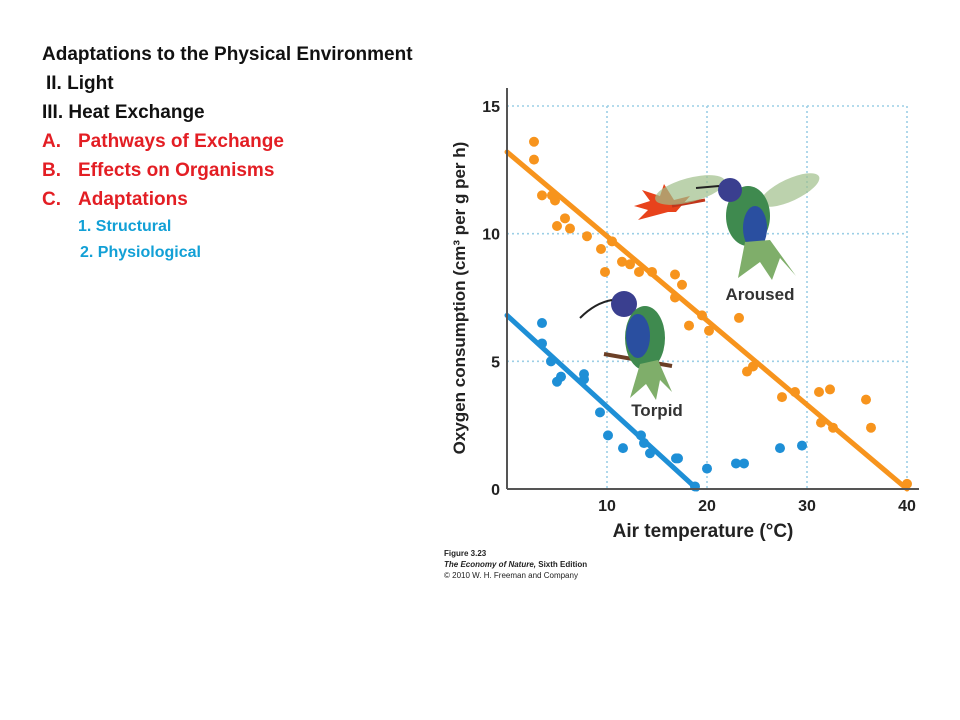 This screenshot has height=720, width=960. Describe the element at coordinates (465, 553) in the screenshot. I see `figure-number: Figure 3.23` at that location.